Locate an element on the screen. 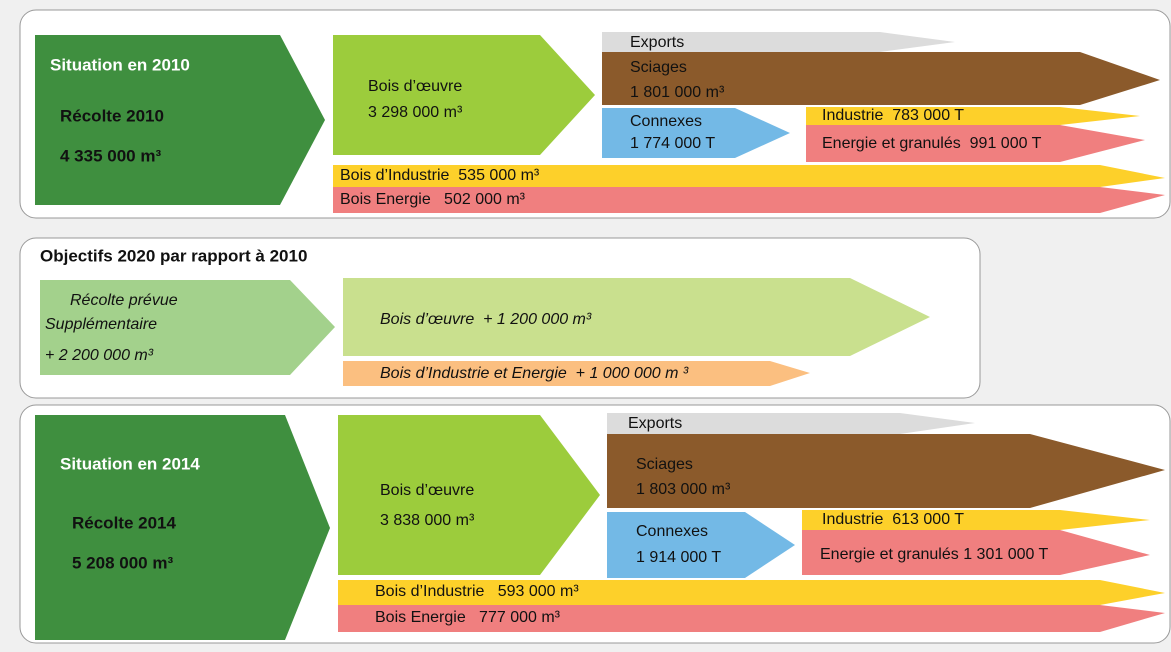 Image resolution: width=1171 pixels, height=652 pixels. flows-2020 is located at coordinates (485, 332).